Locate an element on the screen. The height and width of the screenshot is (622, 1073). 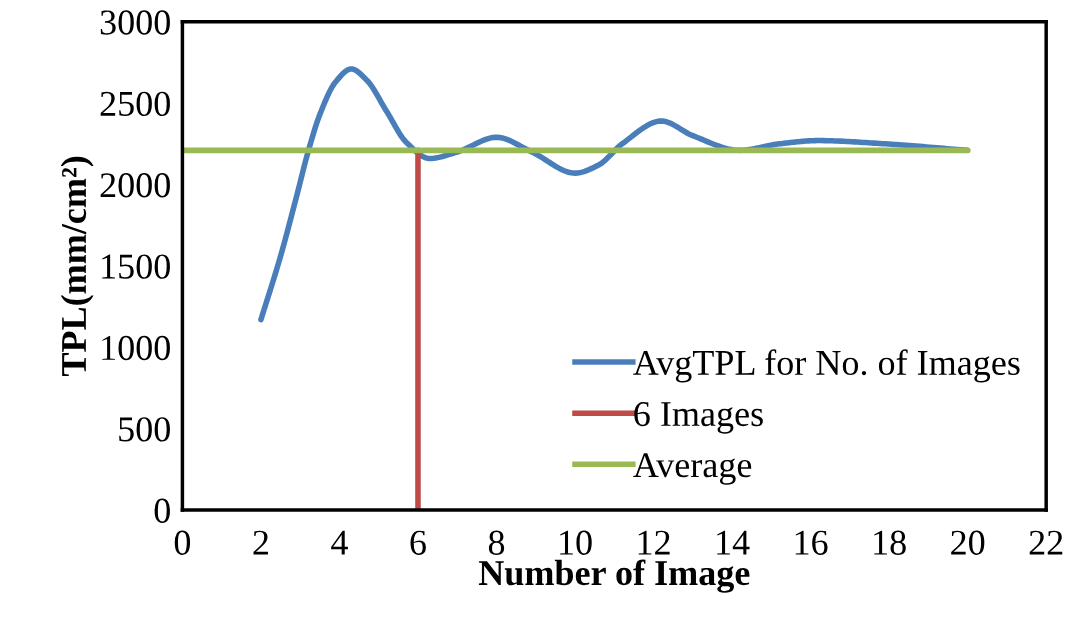
x-tick-label: 8 is located at coordinates (496, 542).